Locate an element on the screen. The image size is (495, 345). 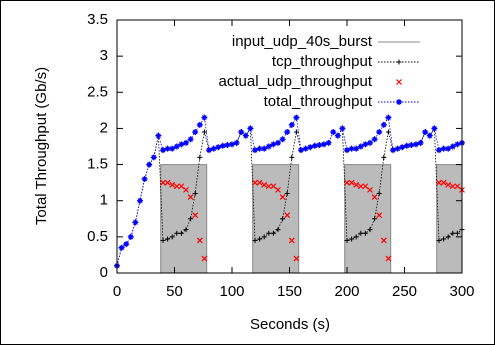
legend-marker is located at coordinates (399, 82).